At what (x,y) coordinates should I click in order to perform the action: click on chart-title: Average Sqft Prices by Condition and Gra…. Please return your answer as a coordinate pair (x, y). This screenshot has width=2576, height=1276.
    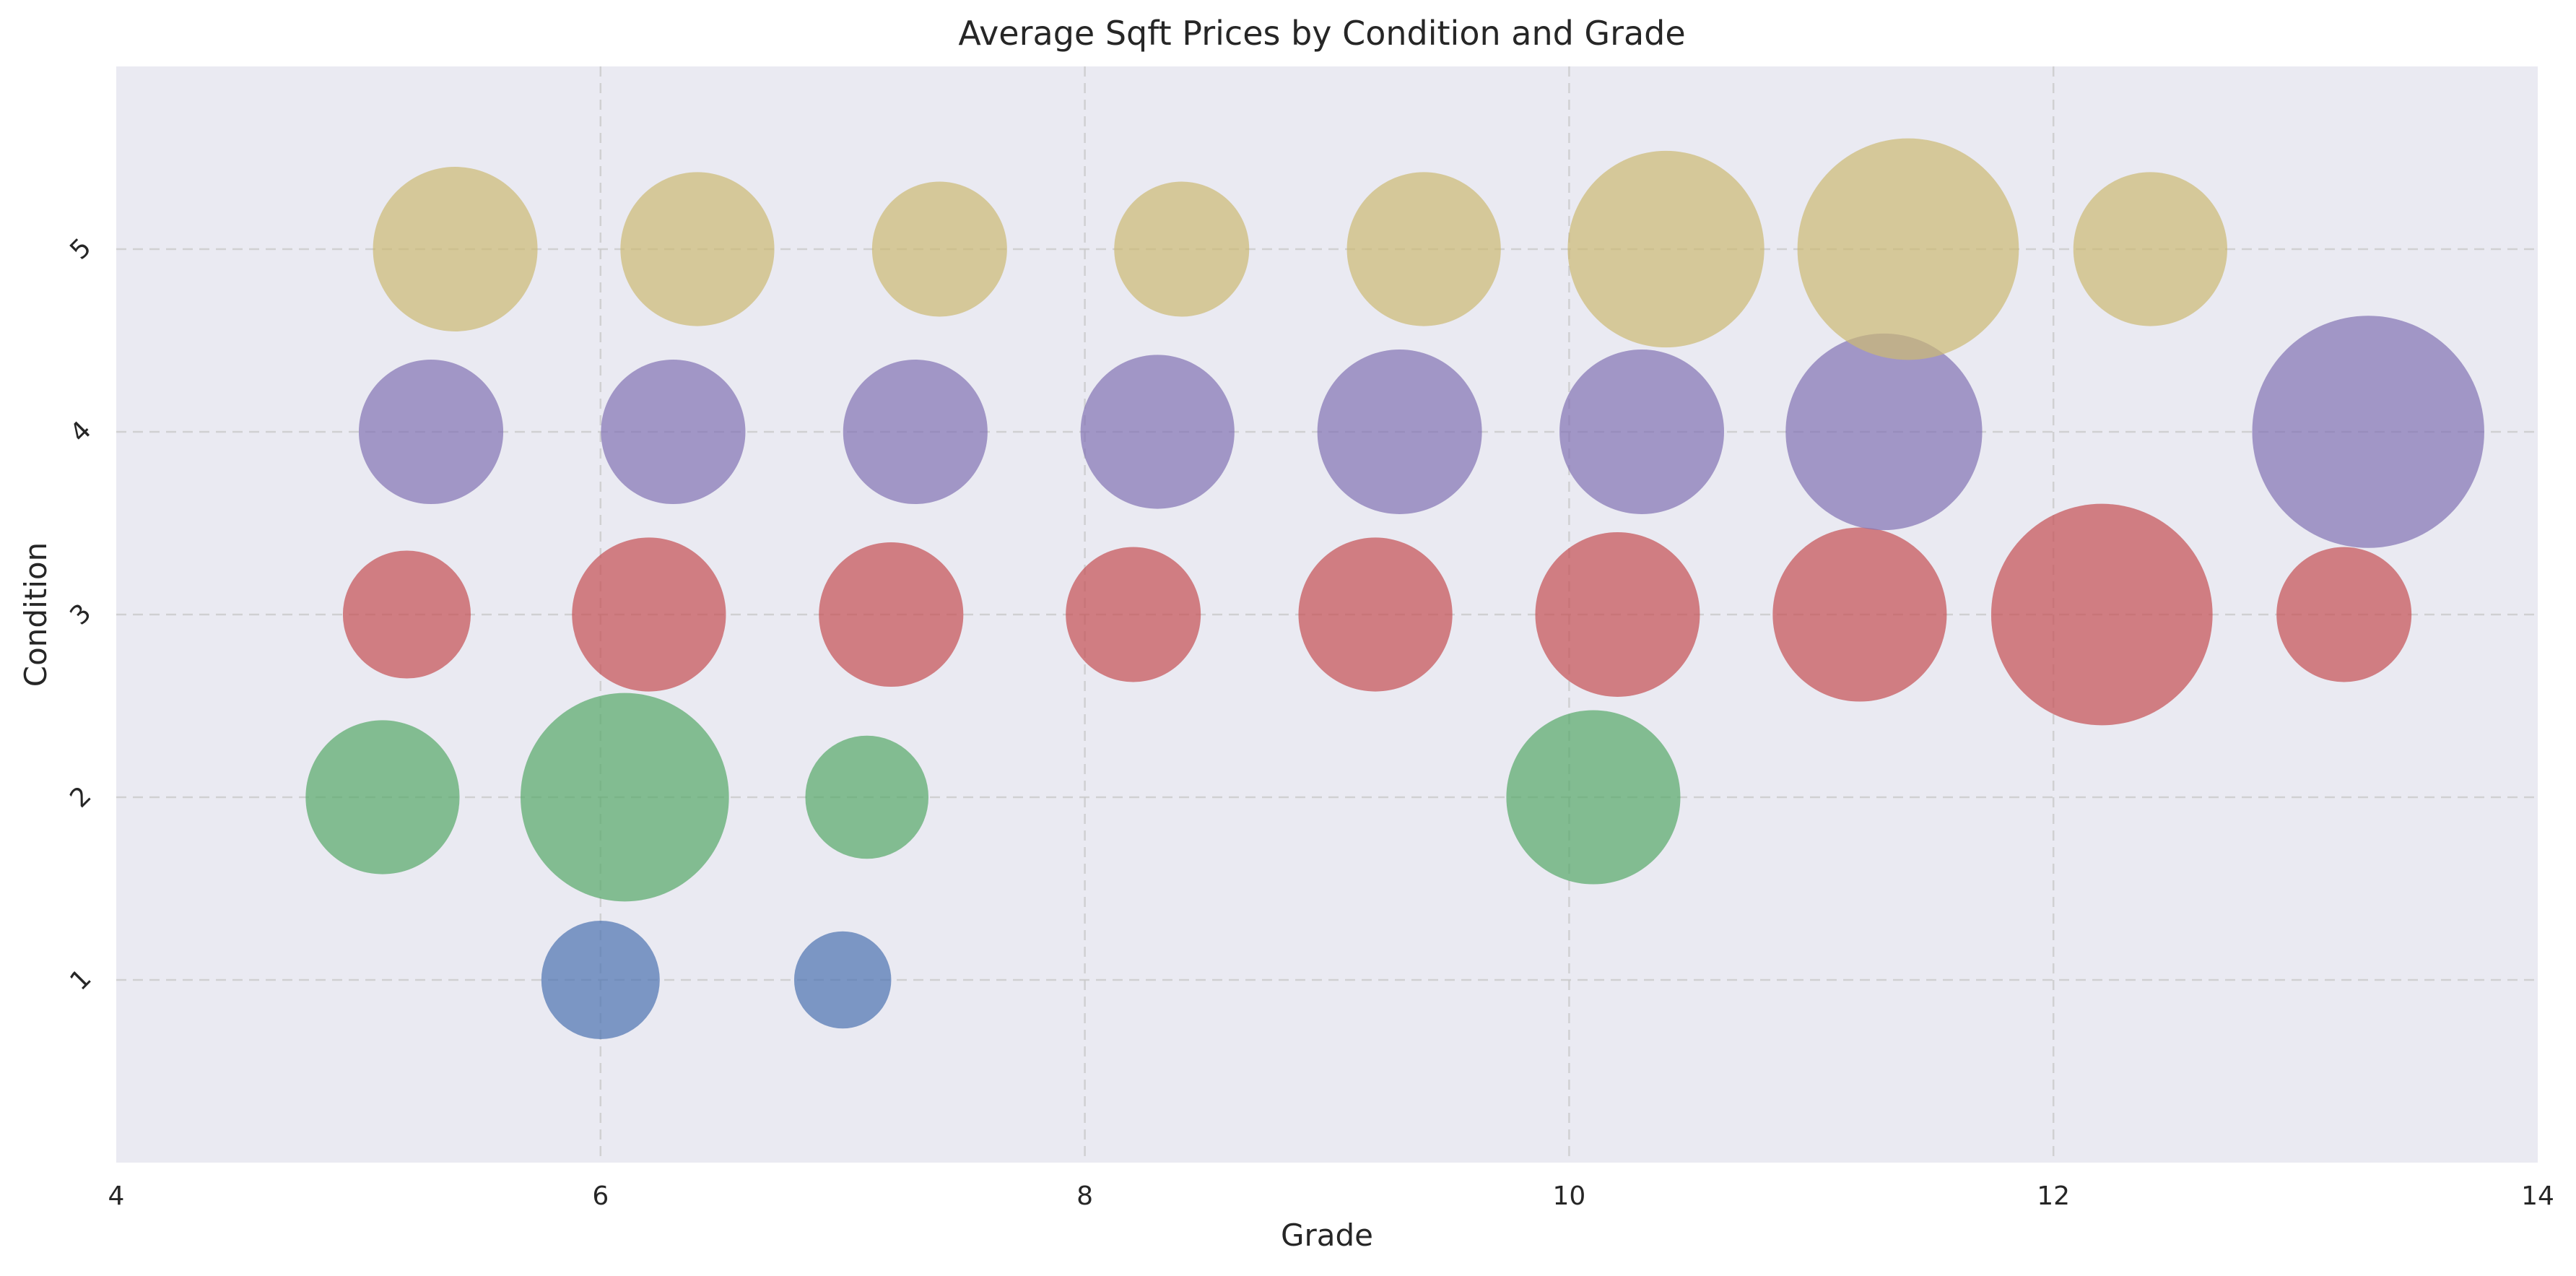
    Looking at the image, I should click on (1321, 33).